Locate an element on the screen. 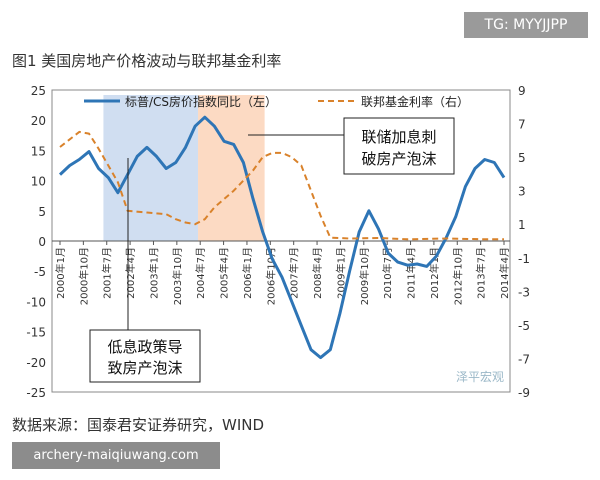 The image size is (600, 480). y-right-tick-label: 3 is located at coordinates (522, 192).